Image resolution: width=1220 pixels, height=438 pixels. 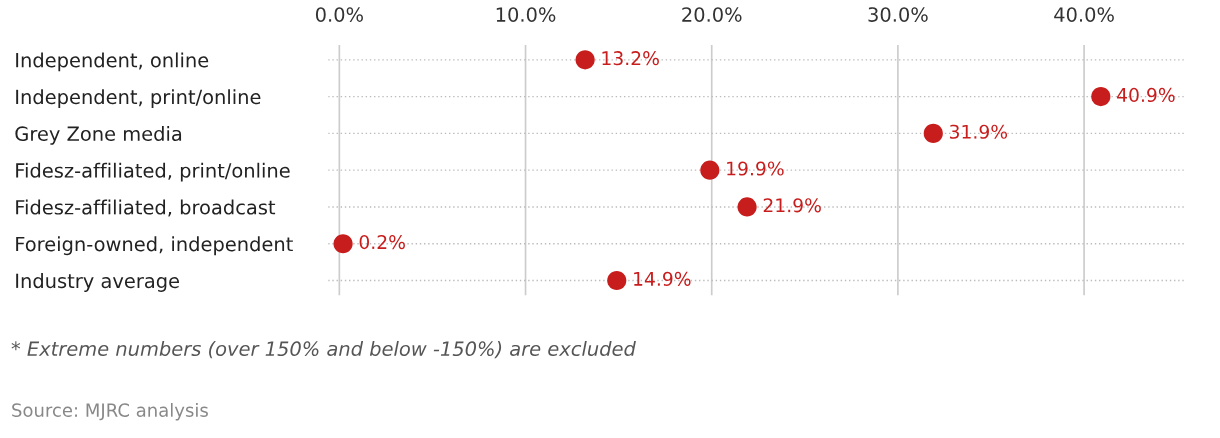 What do you see at coordinates (339, 14) in the screenshot?
I see `x-tick-label: 0.0%` at bounding box center [339, 14].